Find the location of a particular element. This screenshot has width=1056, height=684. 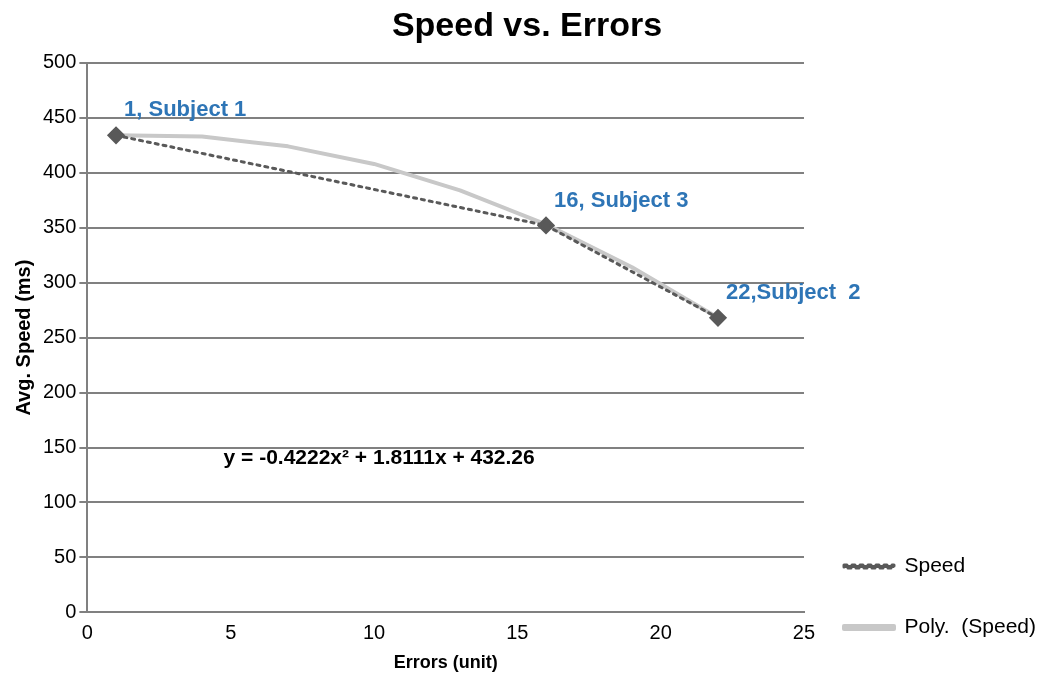

x-axis-title: Errors (unit) is located at coordinates (445, 662).